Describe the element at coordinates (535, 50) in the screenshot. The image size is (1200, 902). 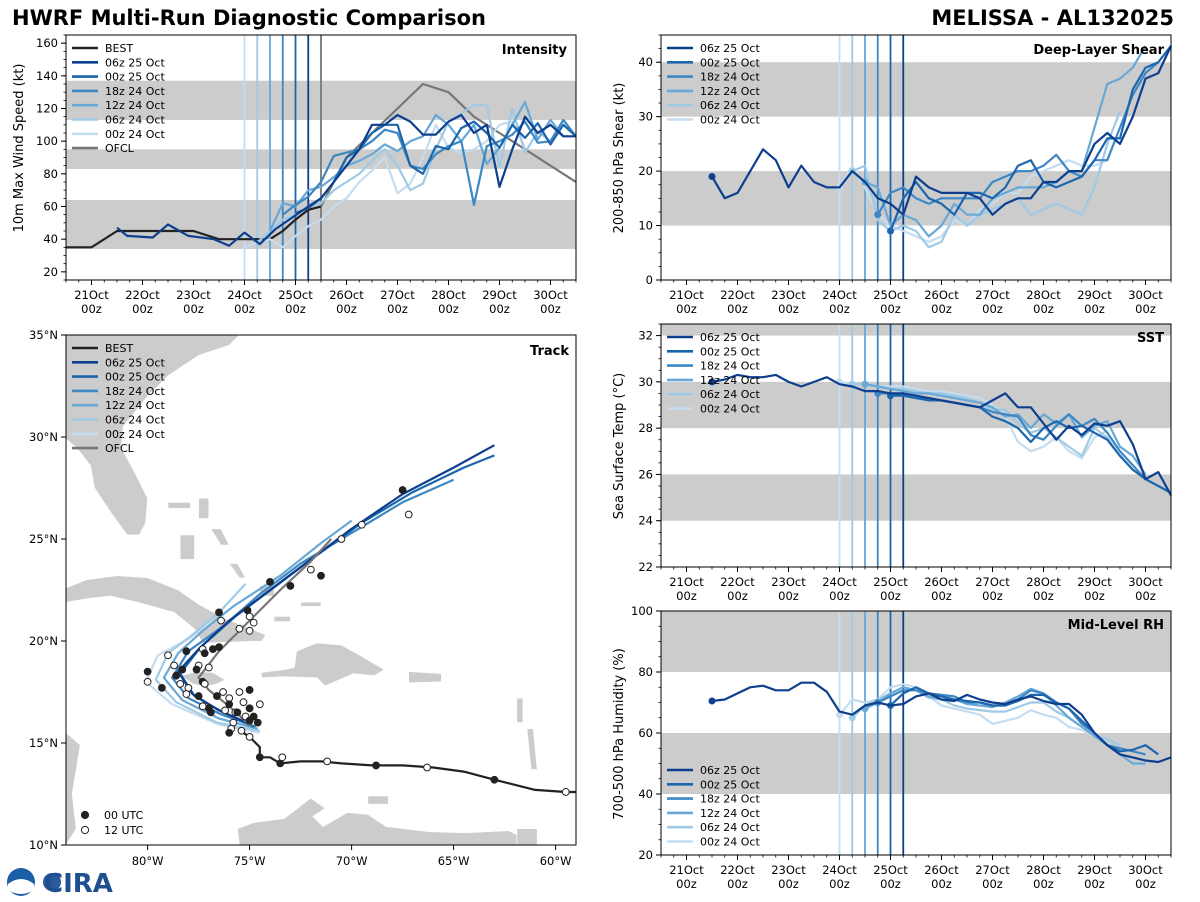
I see `intensity-title: Intensity` at that location.